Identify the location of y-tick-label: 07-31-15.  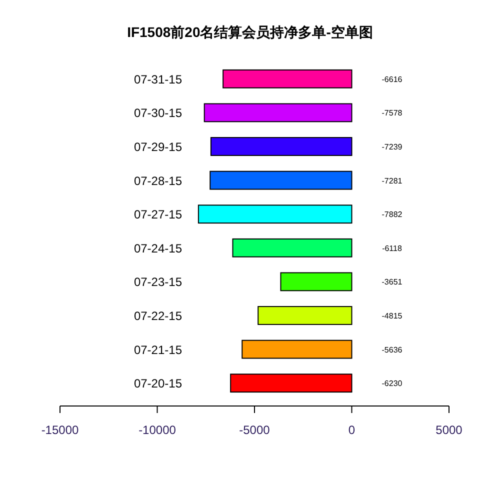
(158, 79).